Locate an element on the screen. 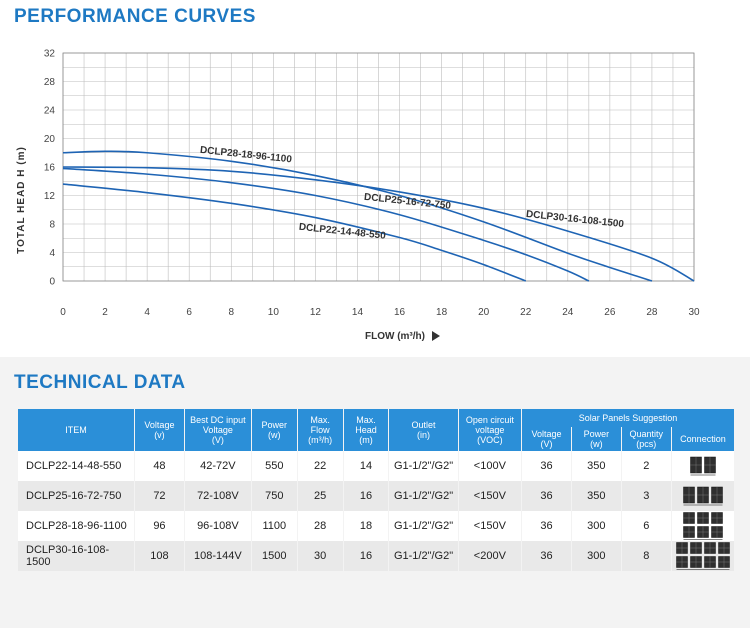  cell-power: 750 is located at coordinates (274, 496).